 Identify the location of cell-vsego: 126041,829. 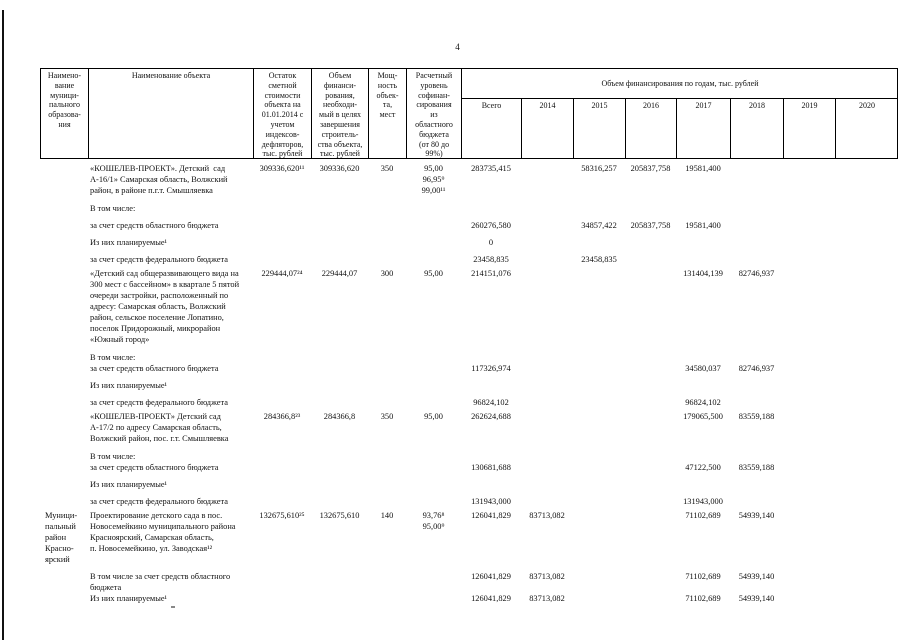
(491, 576).